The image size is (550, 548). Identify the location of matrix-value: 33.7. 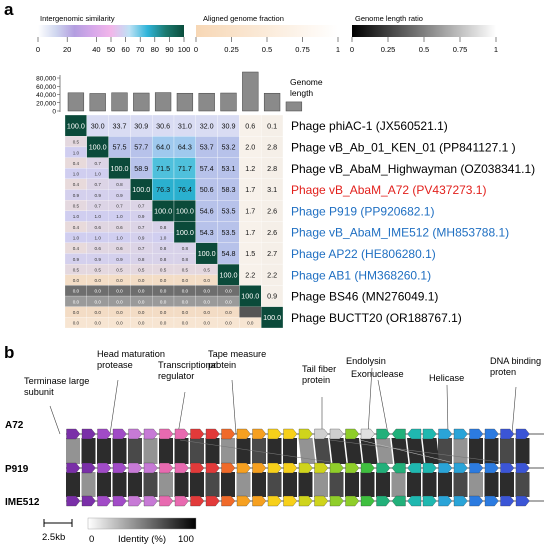
(120, 125).